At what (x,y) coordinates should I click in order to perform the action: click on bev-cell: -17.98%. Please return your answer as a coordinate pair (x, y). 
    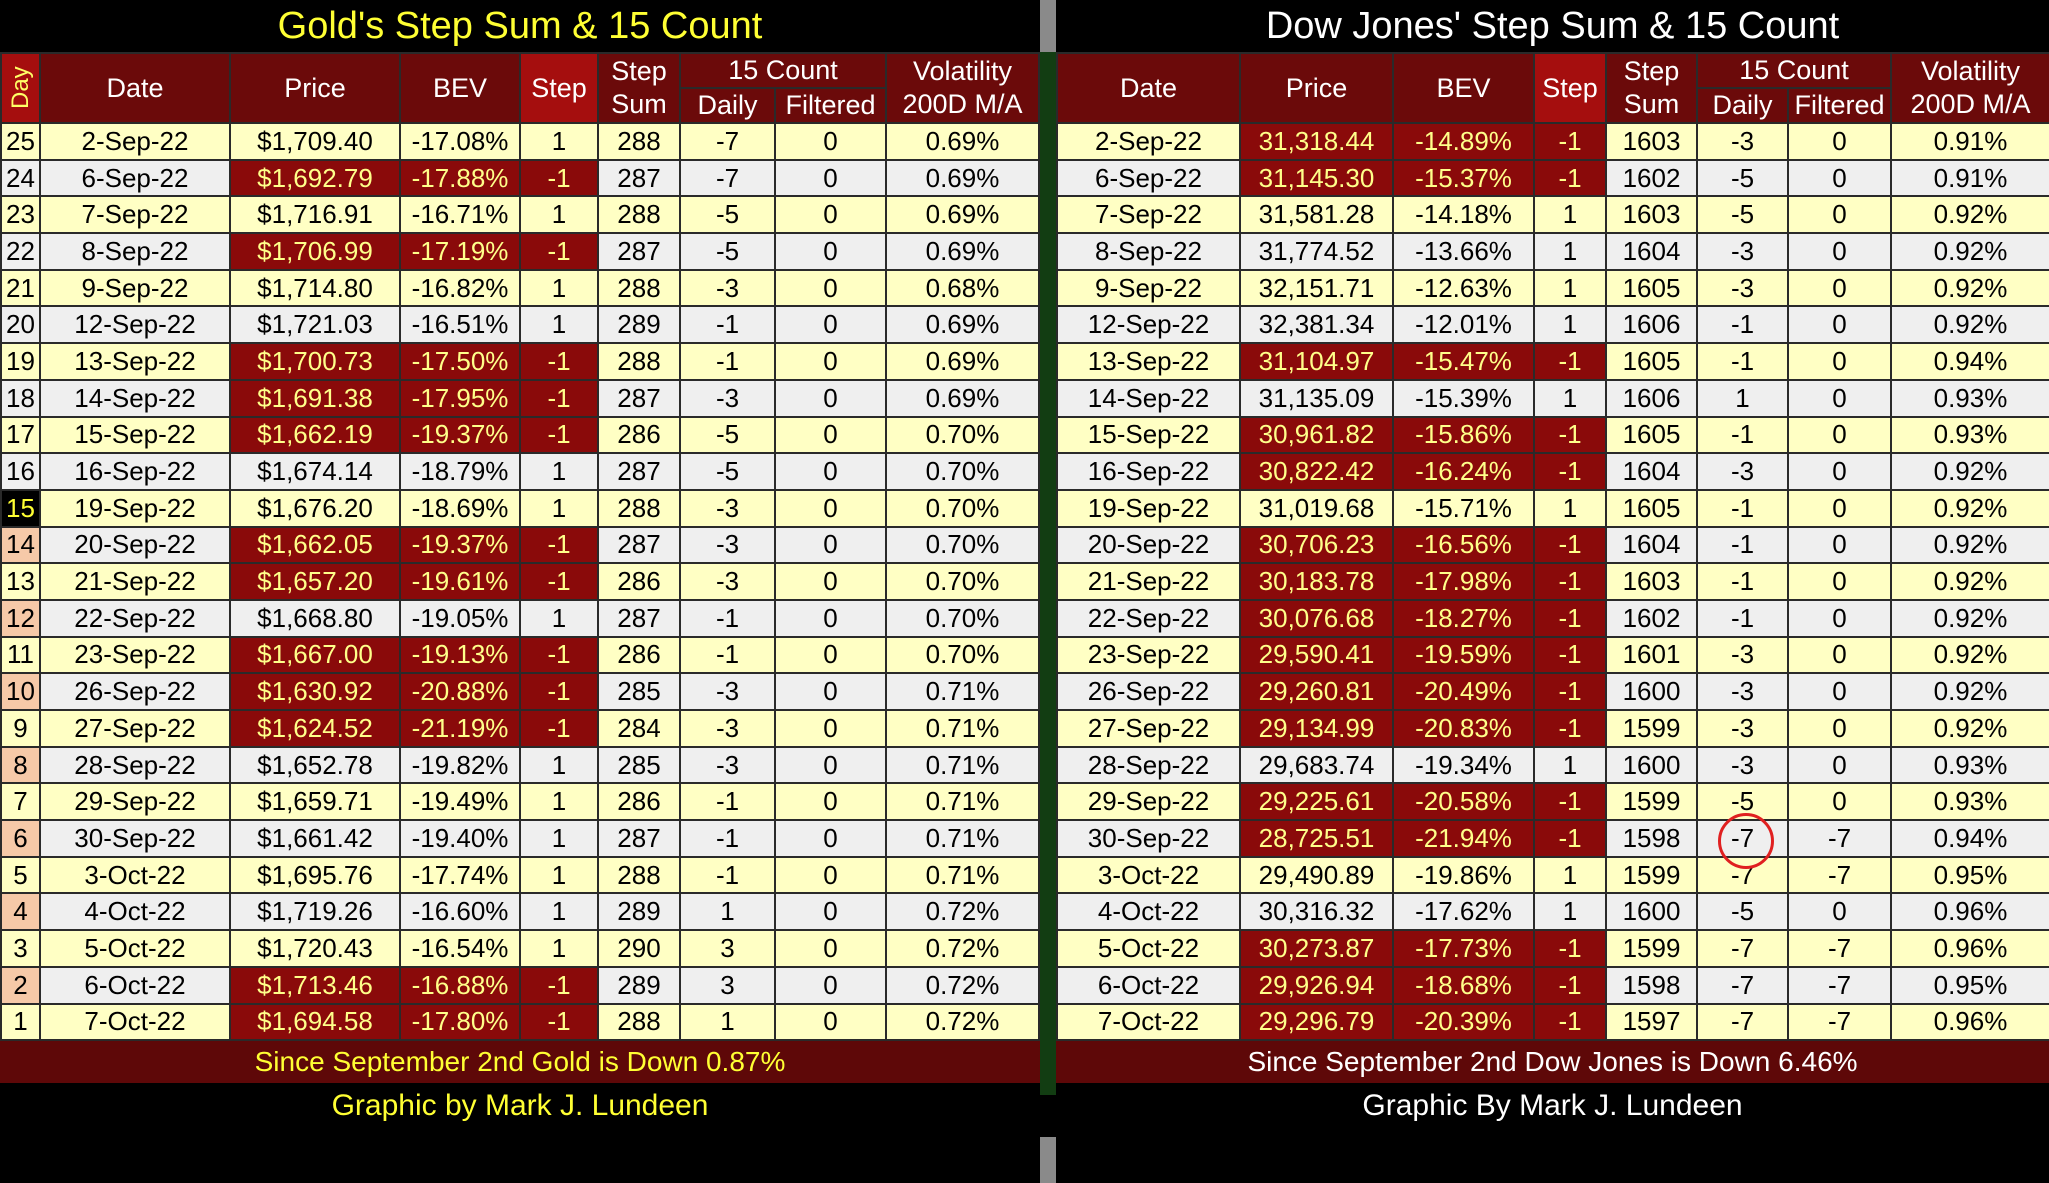
    Looking at the image, I should click on (1463, 581).